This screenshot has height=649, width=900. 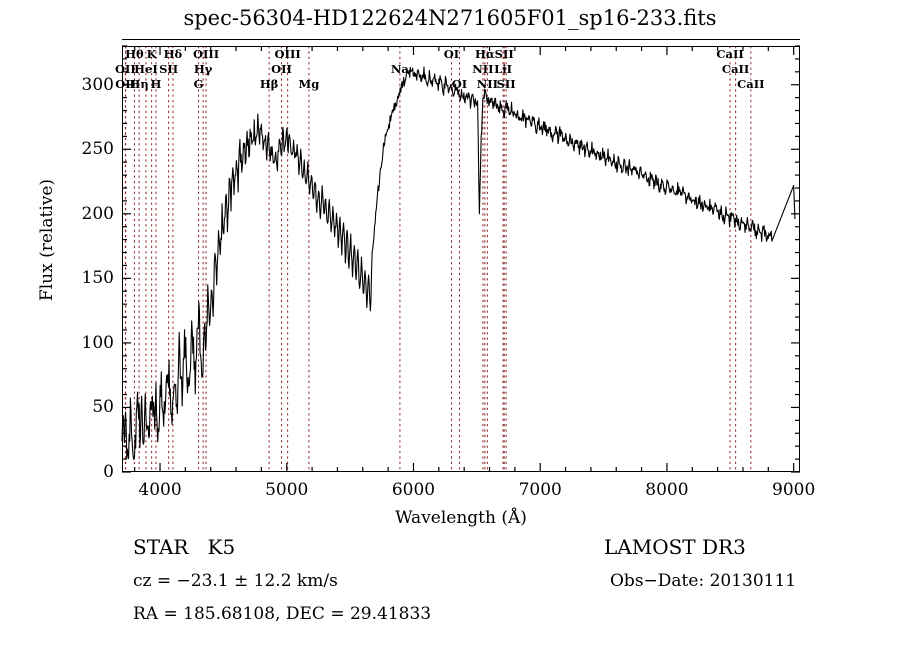 I want to click on y-tick-label: 50, so click(x=103, y=407).